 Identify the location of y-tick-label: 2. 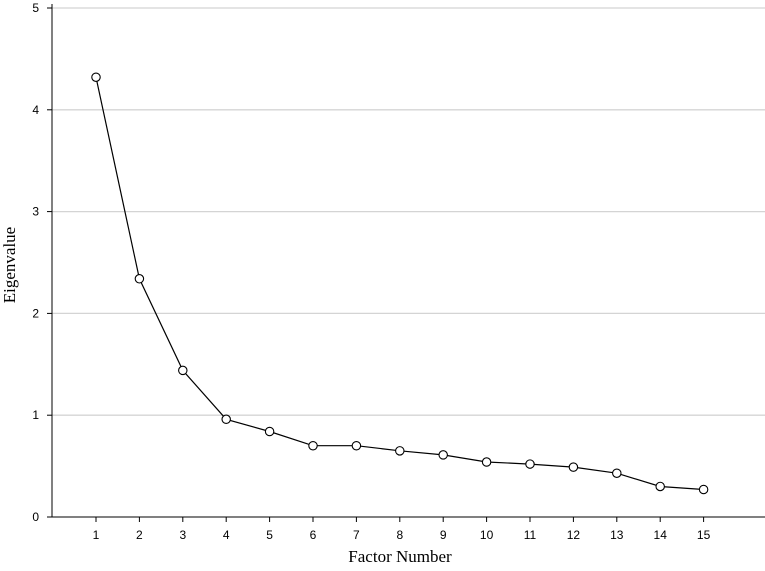
(35, 313).